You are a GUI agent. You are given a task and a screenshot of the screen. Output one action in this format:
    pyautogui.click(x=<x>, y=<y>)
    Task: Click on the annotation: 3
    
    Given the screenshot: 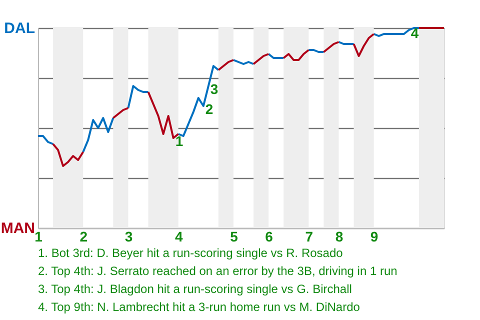 What is the action you would take?
    pyautogui.click(x=214, y=89)
    